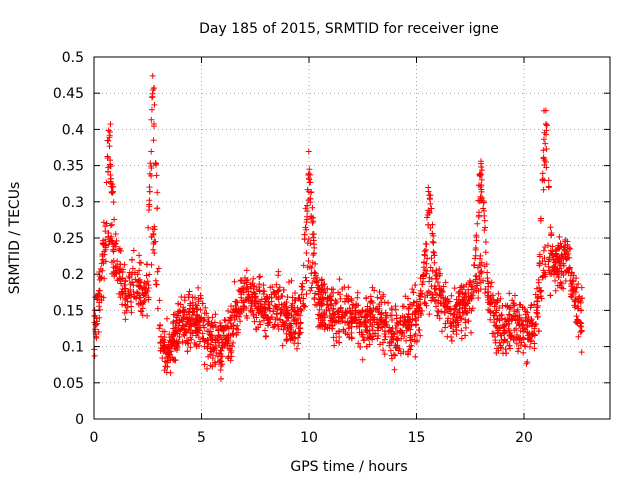 This screenshot has height=480, width=640. Describe the element at coordinates (73, 58) in the screenshot. I see `y-tick-label: 0.5` at that location.